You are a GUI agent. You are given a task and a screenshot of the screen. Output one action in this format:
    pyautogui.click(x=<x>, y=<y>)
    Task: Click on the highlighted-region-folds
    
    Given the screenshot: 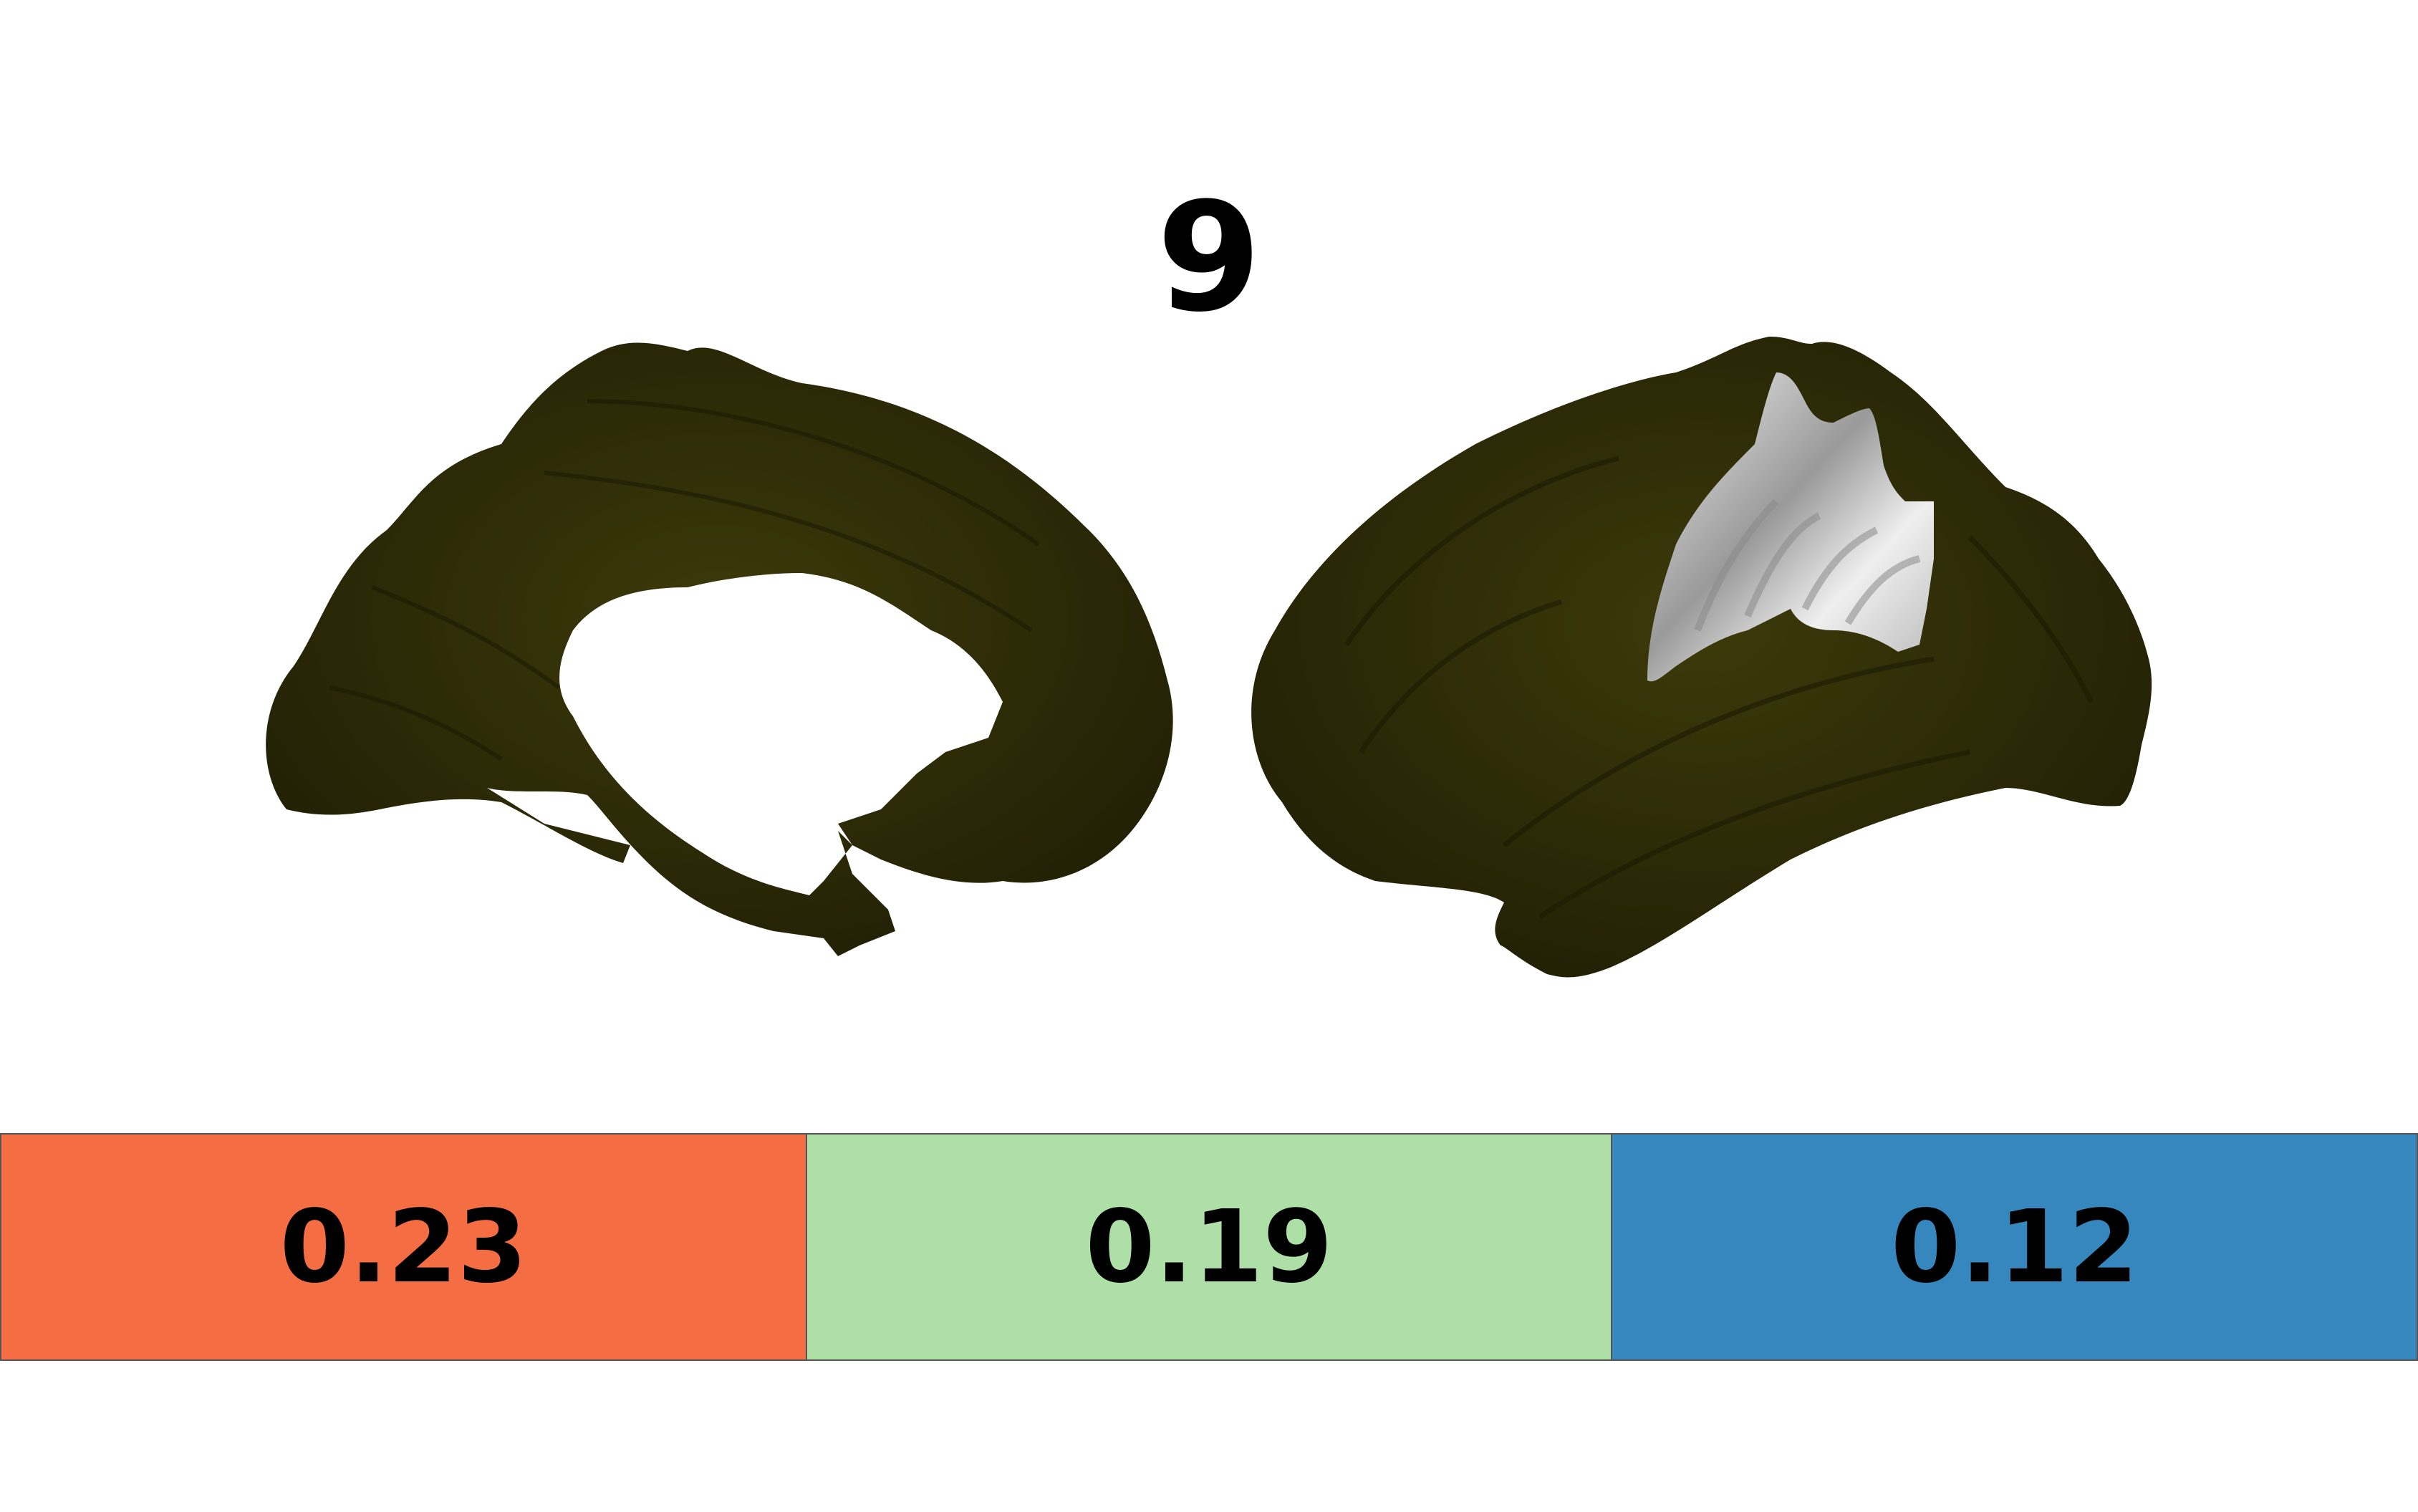 What is the action you would take?
    pyautogui.click(x=1807, y=565)
    